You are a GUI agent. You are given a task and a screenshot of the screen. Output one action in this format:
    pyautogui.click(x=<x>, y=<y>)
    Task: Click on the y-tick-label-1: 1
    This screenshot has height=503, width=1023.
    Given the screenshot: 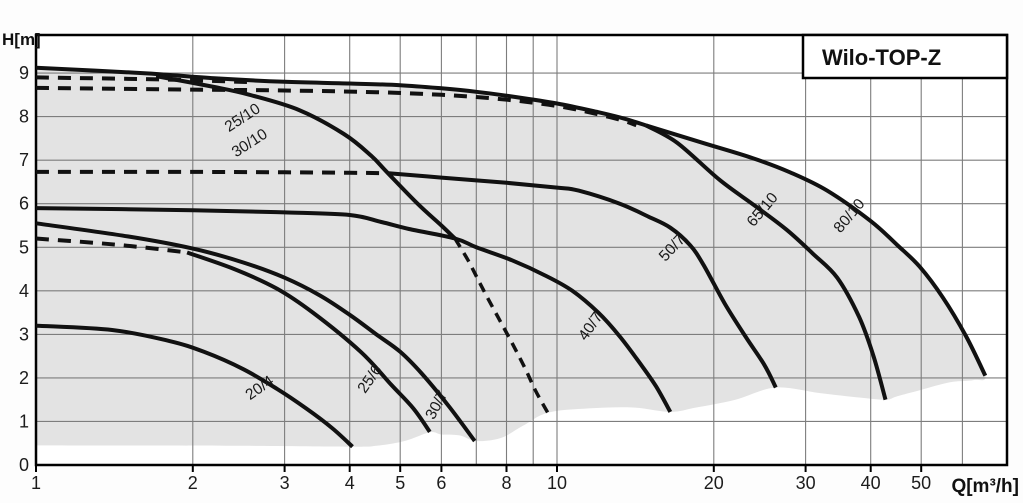 What is the action you would take?
    pyautogui.click(x=24, y=421)
    